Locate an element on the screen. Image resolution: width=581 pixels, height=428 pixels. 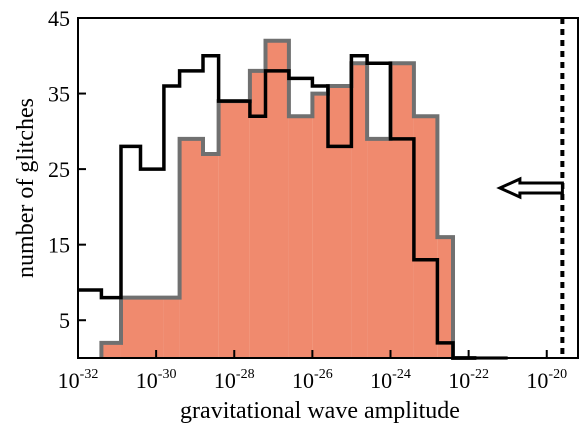
x-tick-label: 10-26 is located at coordinates (312, 380).